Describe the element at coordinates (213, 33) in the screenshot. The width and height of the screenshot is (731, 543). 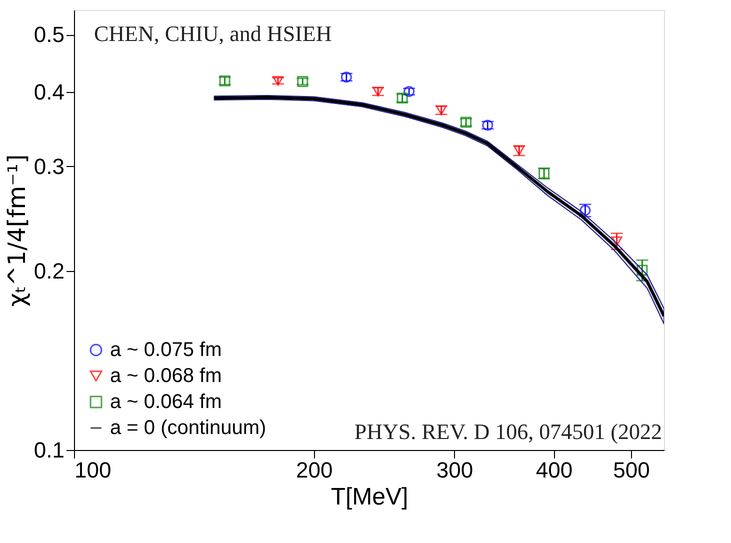
I see `annotation: CHEN, CHIU, and HSIEH` at that location.